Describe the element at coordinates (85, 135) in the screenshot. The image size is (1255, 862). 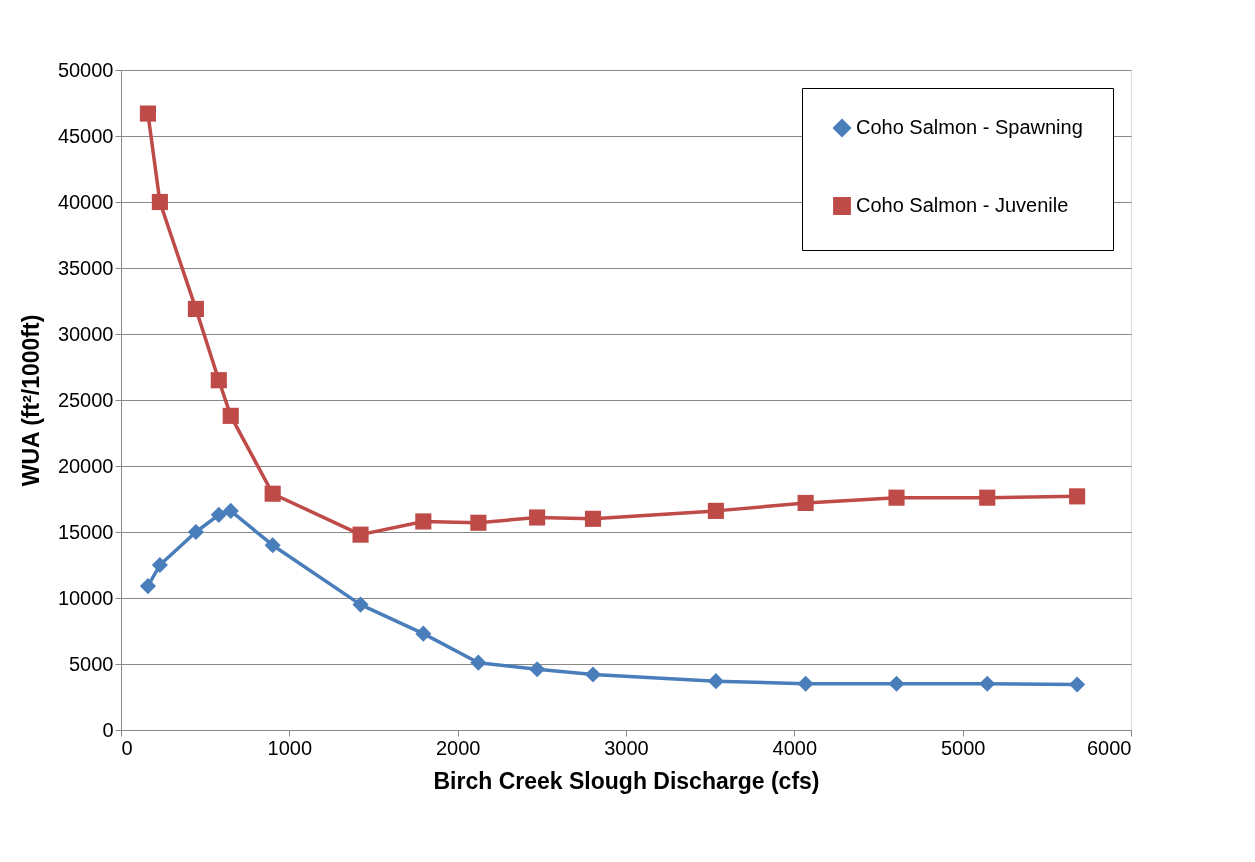
I see `y-tick-label: 45000` at that location.